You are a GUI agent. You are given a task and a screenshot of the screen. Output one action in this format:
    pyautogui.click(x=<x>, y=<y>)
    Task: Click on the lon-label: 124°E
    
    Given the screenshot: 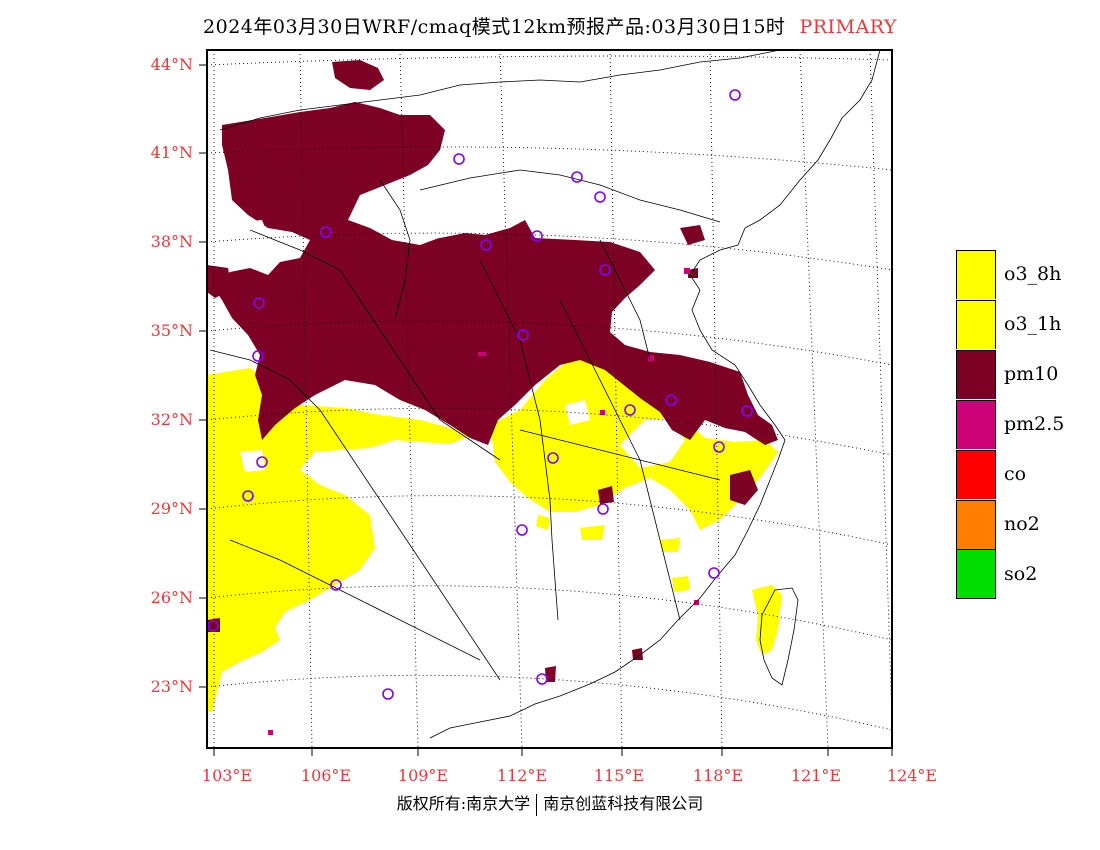 What is the action you would take?
    pyautogui.click(x=912, y=775)
    